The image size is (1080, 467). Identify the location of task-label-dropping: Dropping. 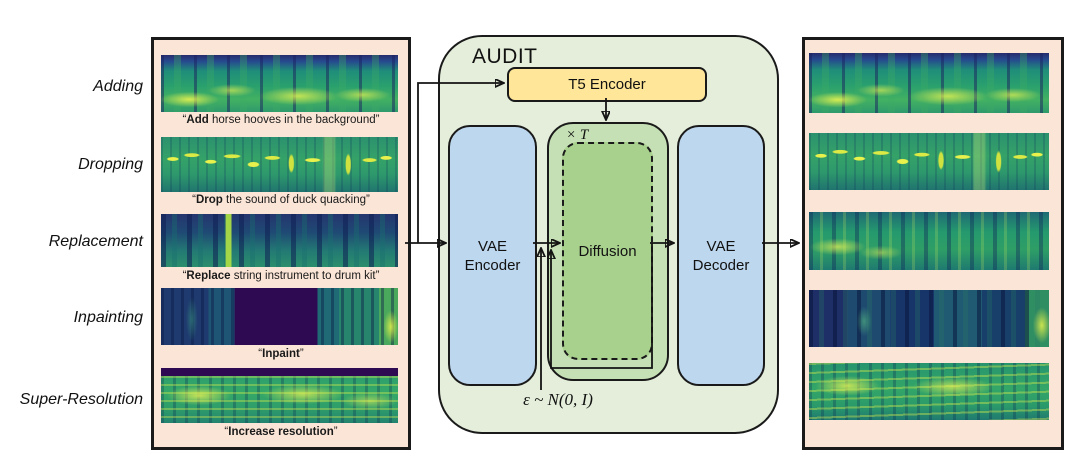
(110, 164).